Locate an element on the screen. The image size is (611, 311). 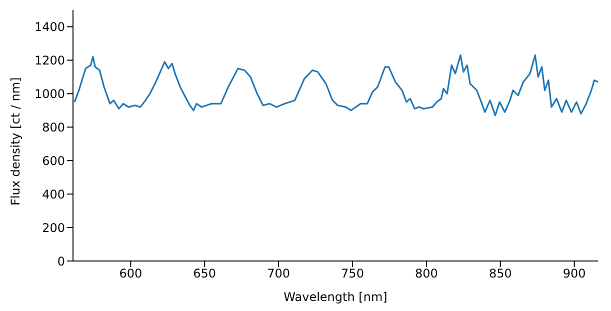
x-tick-label: 600 is located at coordinates (130, 273).